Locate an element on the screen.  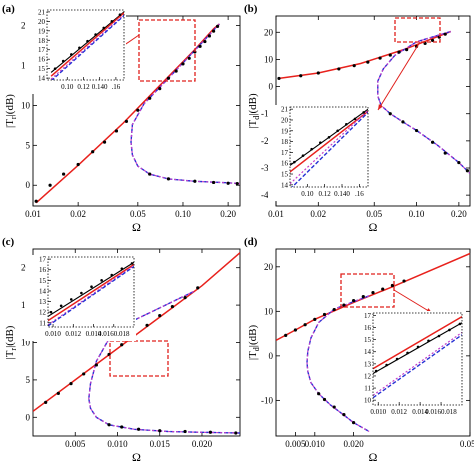
inset-y-tick-label: 13 is located at coordinates (368, 364).